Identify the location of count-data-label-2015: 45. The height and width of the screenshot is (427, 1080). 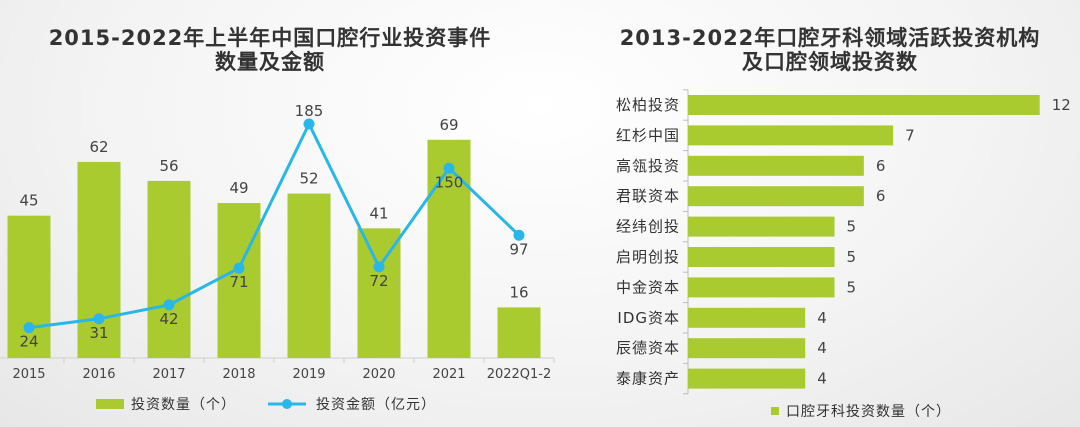
(28, 201).